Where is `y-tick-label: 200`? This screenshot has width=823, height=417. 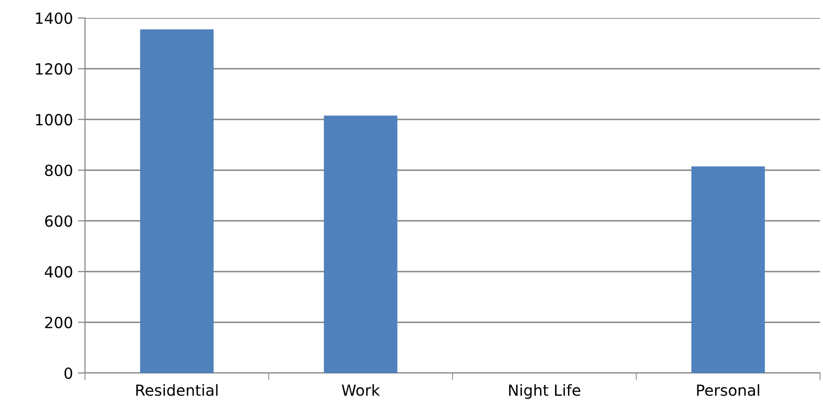 y-tick-label: 200 is located at coordinates (58, 322).